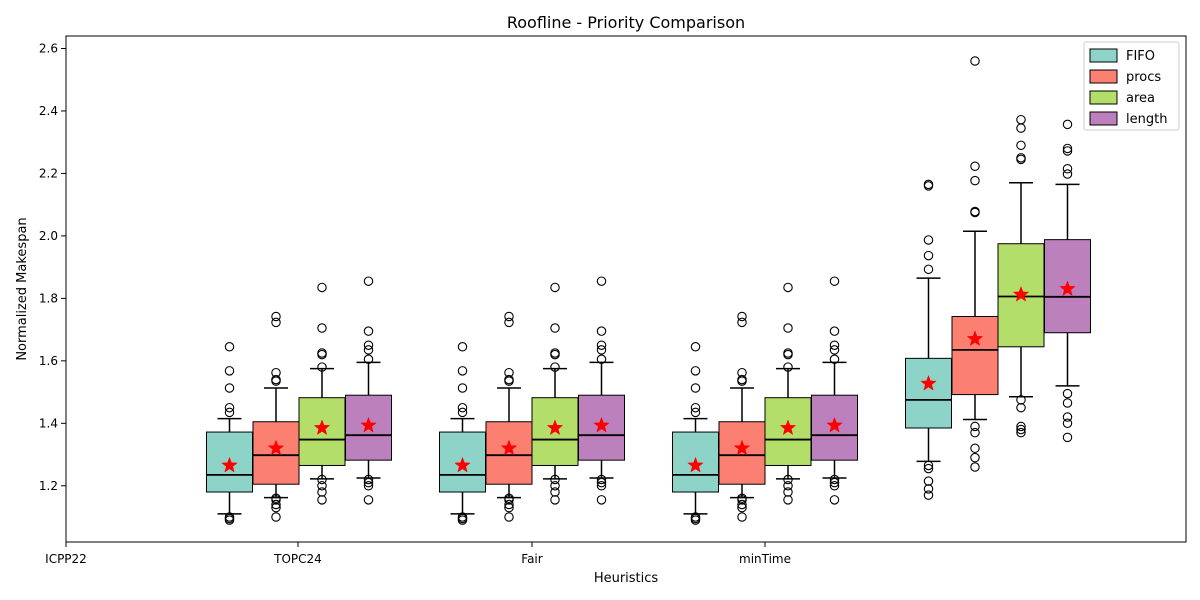  I want to click on legend-swatch-FIFO, so click(1103, 55).